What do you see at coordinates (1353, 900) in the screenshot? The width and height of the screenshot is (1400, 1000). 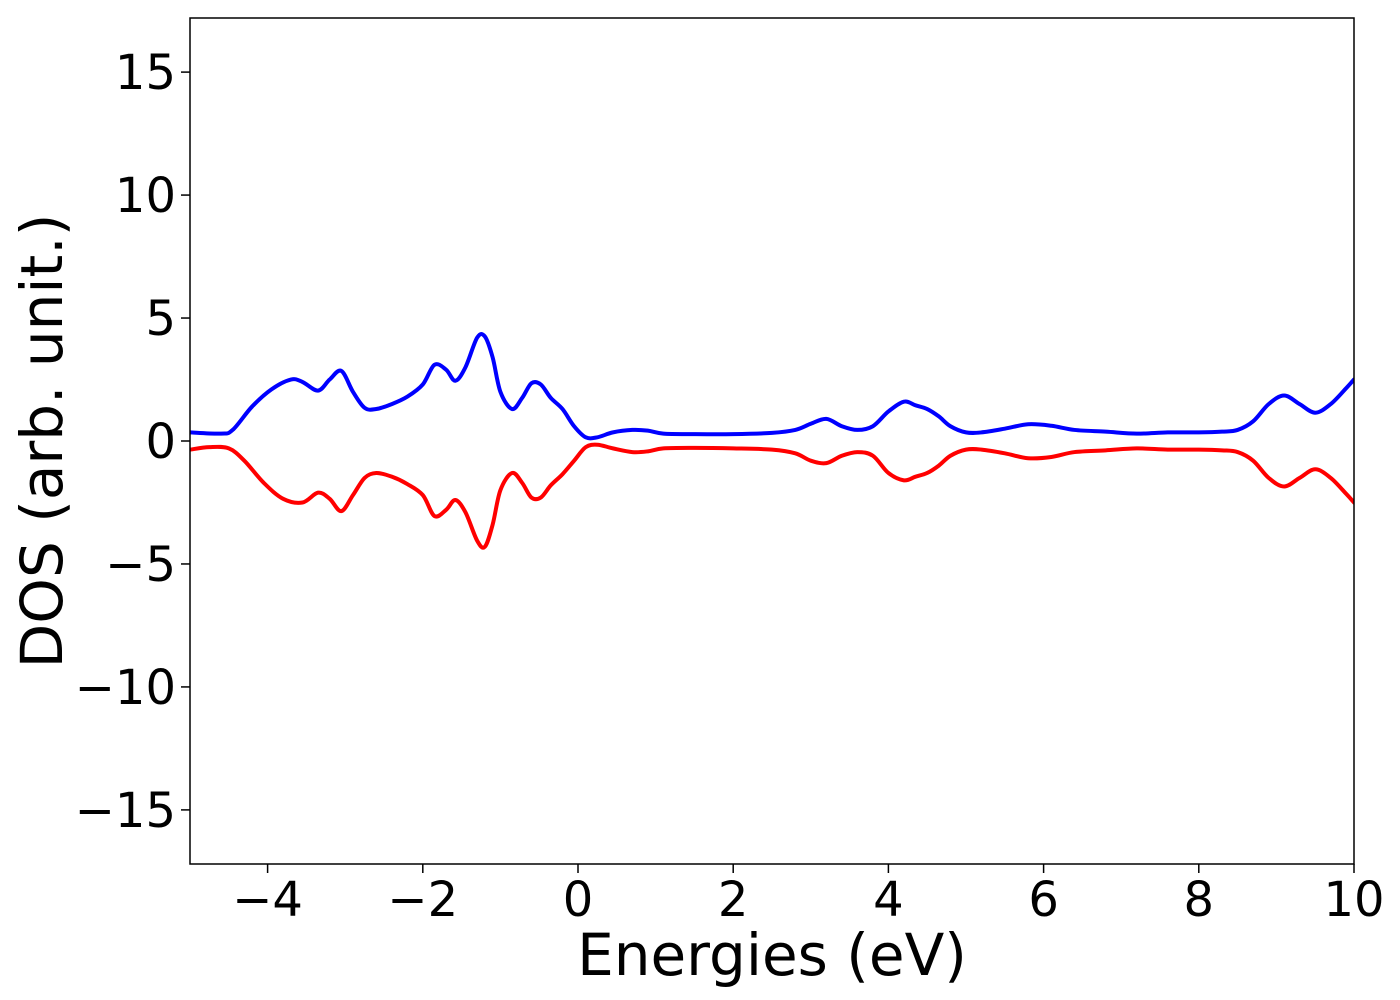 I see `x-tick-label: 10` at bounding box center [1353, 900].